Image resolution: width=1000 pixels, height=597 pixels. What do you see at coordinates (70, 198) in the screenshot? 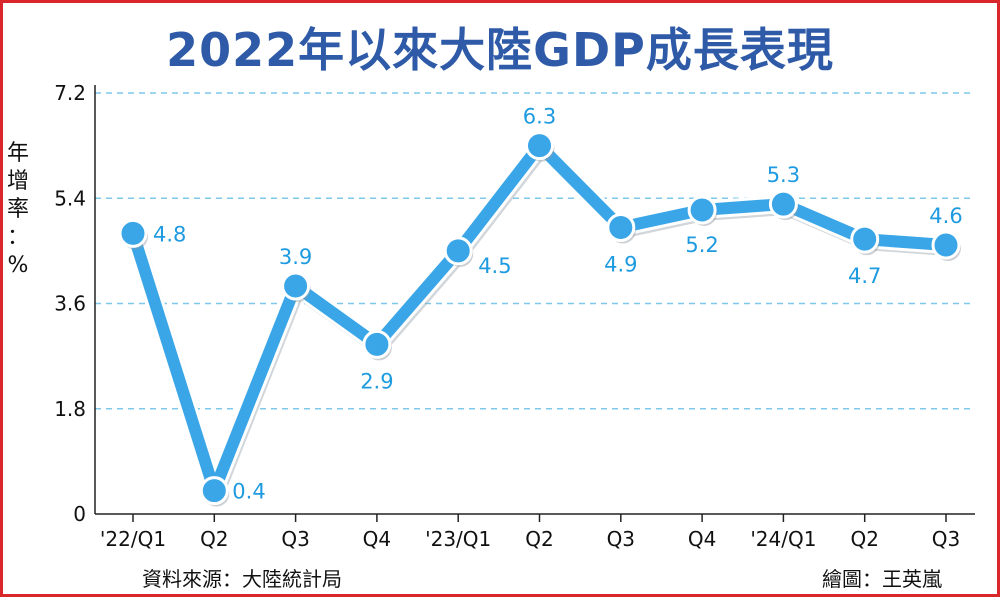
I see `y-tick-label: 5.4` at bounding box center [70, 198].